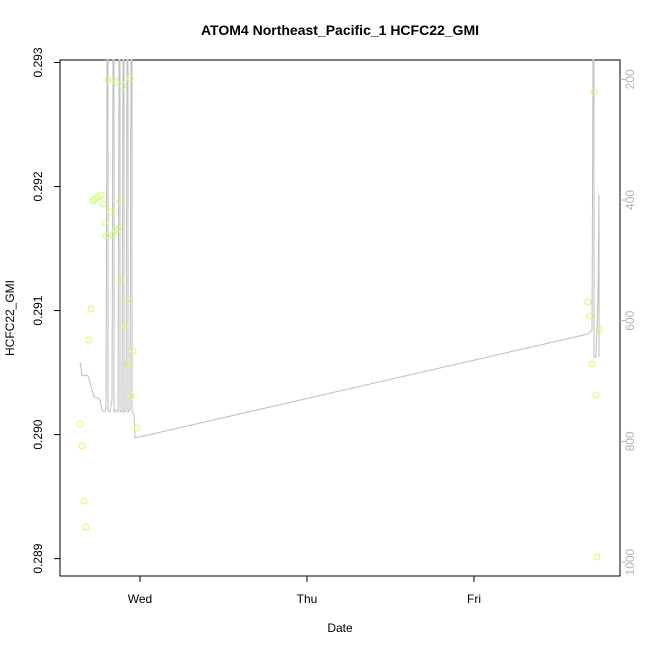 This screenshot has width=650, height=650. What do you see at coordinates (38, 310) in the screenshot?
I see `y-tick-label-2: 0.291` at bounding box center [38, 310].